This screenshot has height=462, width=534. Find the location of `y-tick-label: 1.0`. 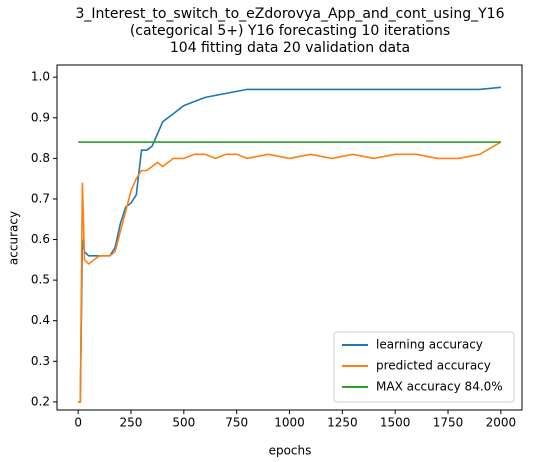

y-tick-label: 1.0 is located at coordinates (40, 77).